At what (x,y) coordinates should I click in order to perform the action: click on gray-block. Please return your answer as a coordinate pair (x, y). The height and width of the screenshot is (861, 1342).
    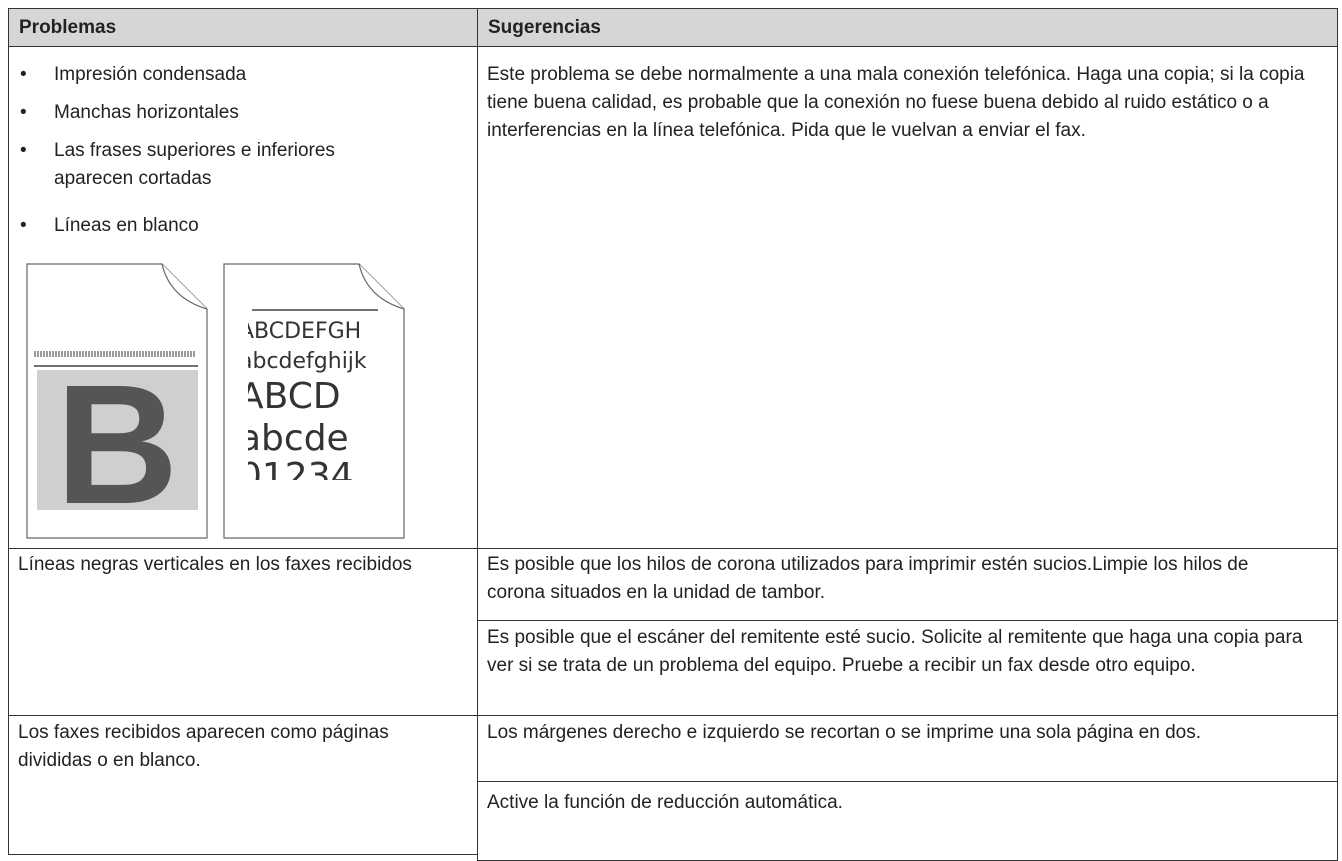
    Looking at the image, I should click on (117, 440).